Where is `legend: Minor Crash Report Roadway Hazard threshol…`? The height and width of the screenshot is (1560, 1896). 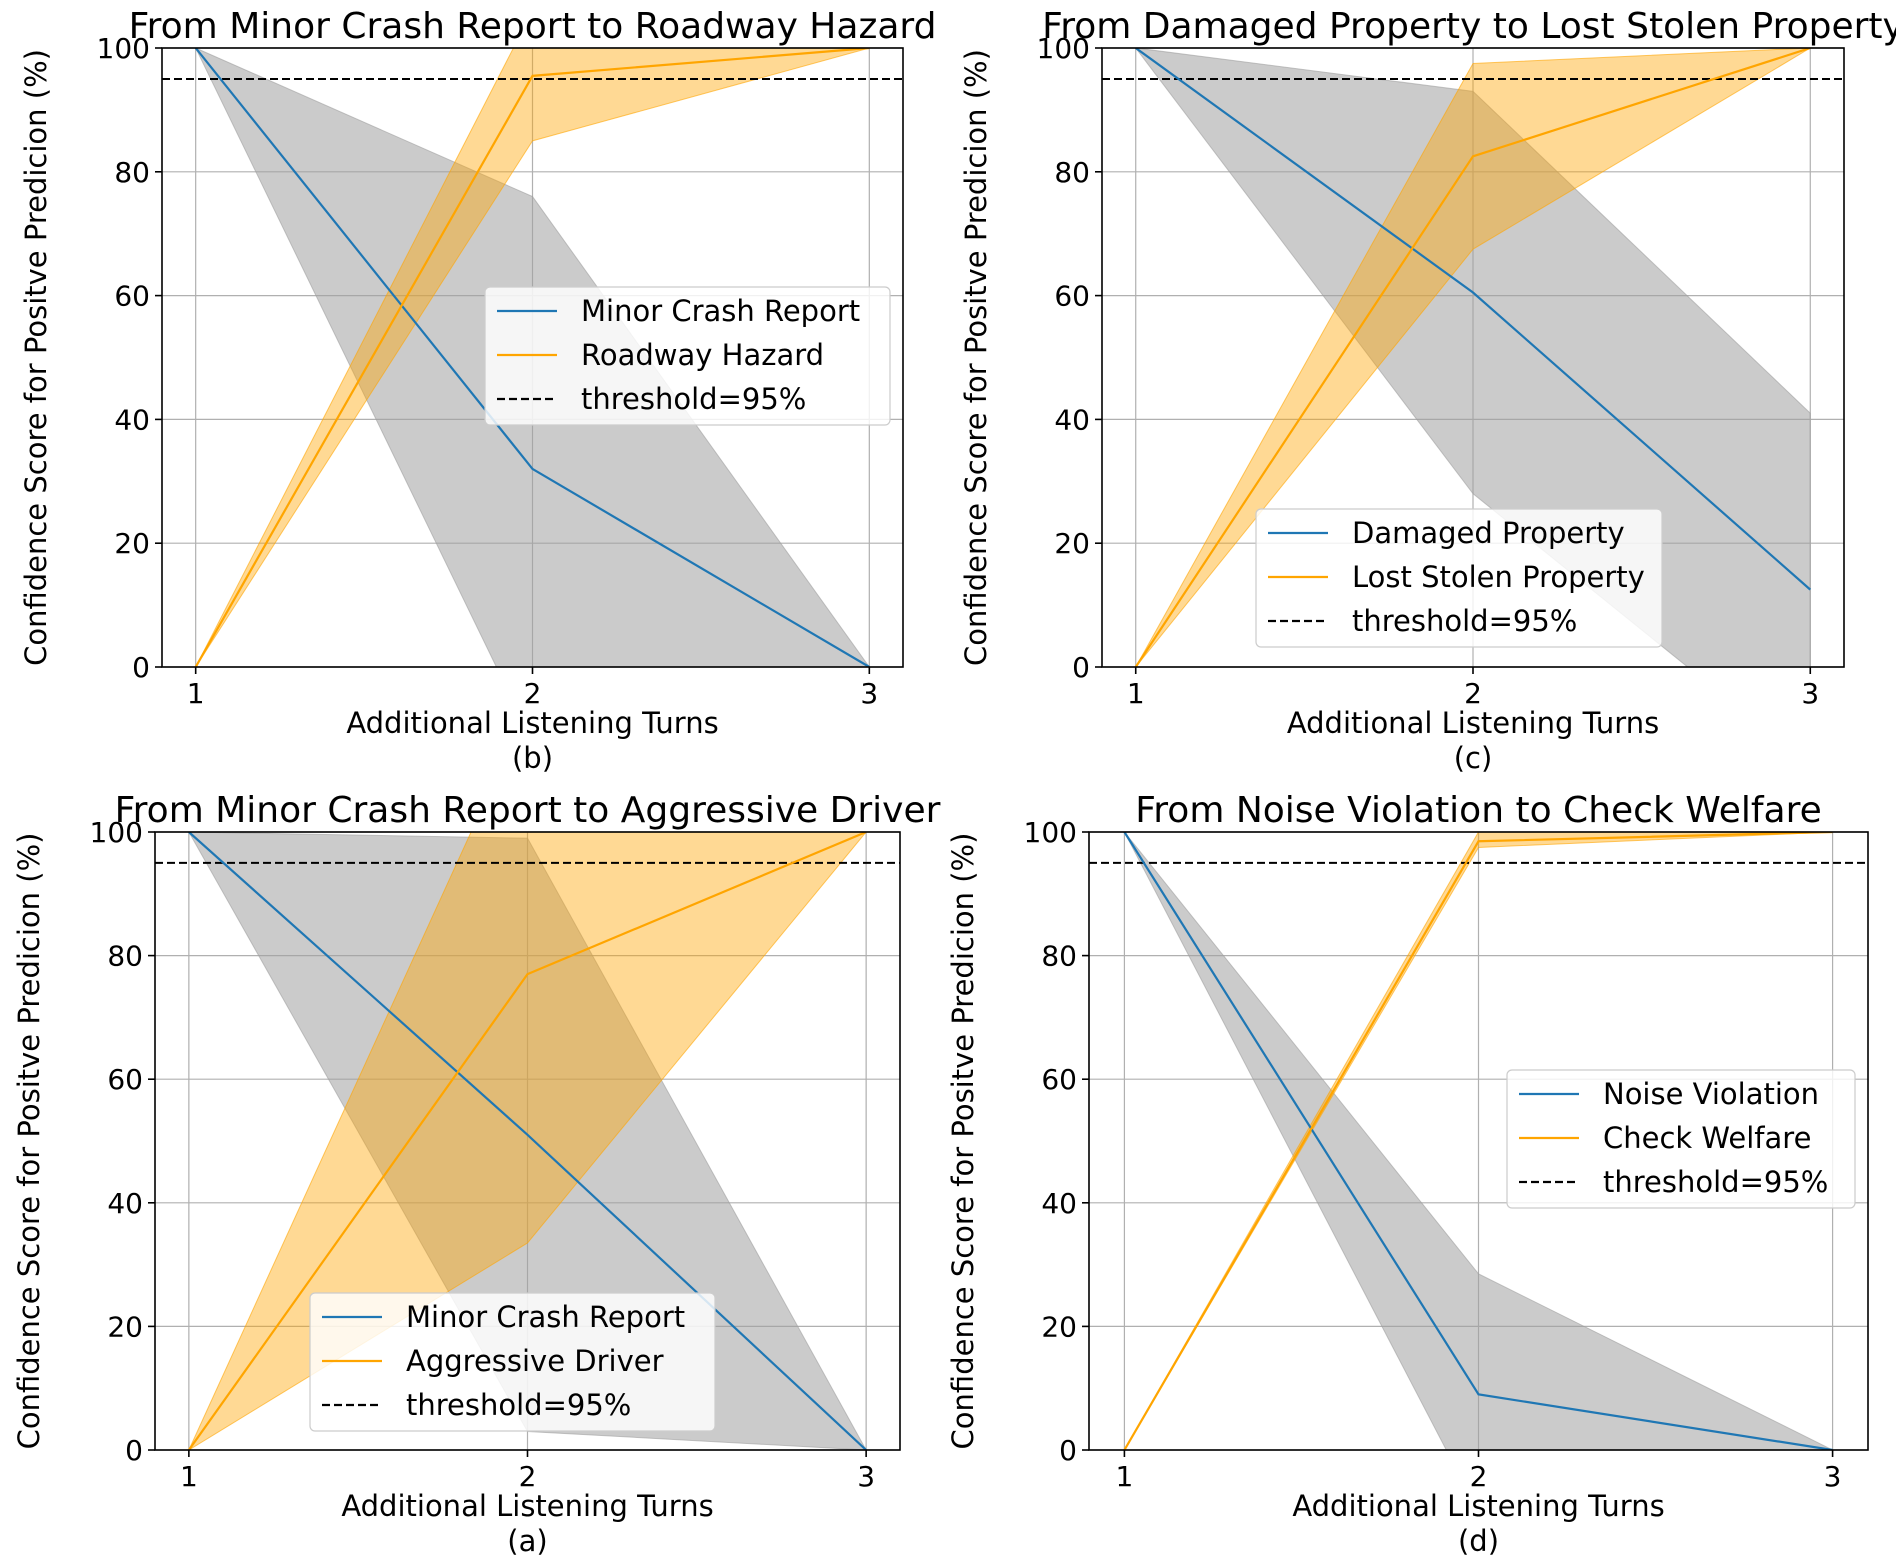 legend: Minor Crash Report Roadway Hazard threshol… is located at coordinates (687, 356).